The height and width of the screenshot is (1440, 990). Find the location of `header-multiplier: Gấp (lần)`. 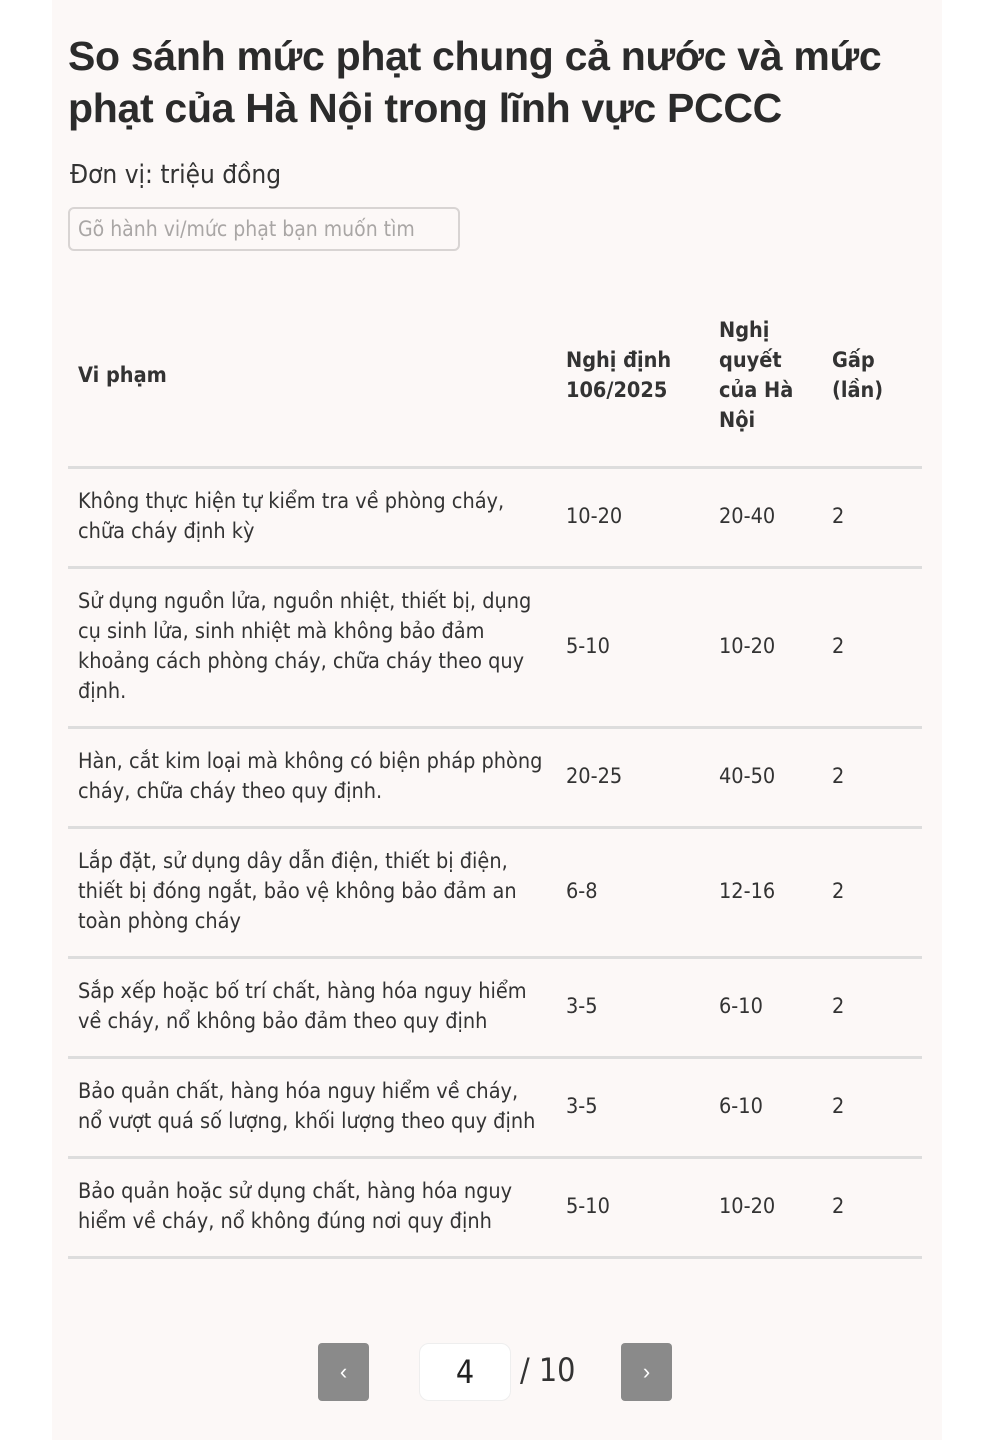

header-multiplier: Gấp (lần) is located at coordinates (872, 377).